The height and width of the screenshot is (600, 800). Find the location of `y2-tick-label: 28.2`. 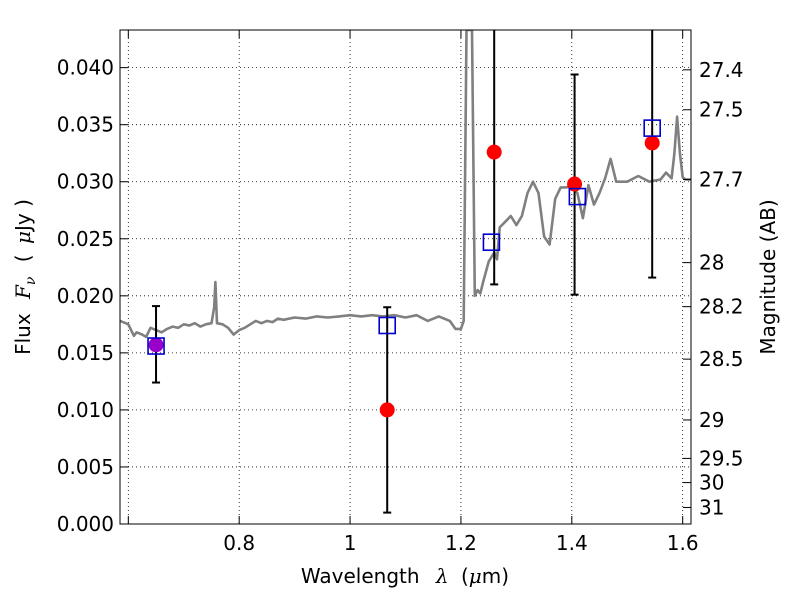

y2-tick-label: 28.2 is located at coordinates (721, 307).